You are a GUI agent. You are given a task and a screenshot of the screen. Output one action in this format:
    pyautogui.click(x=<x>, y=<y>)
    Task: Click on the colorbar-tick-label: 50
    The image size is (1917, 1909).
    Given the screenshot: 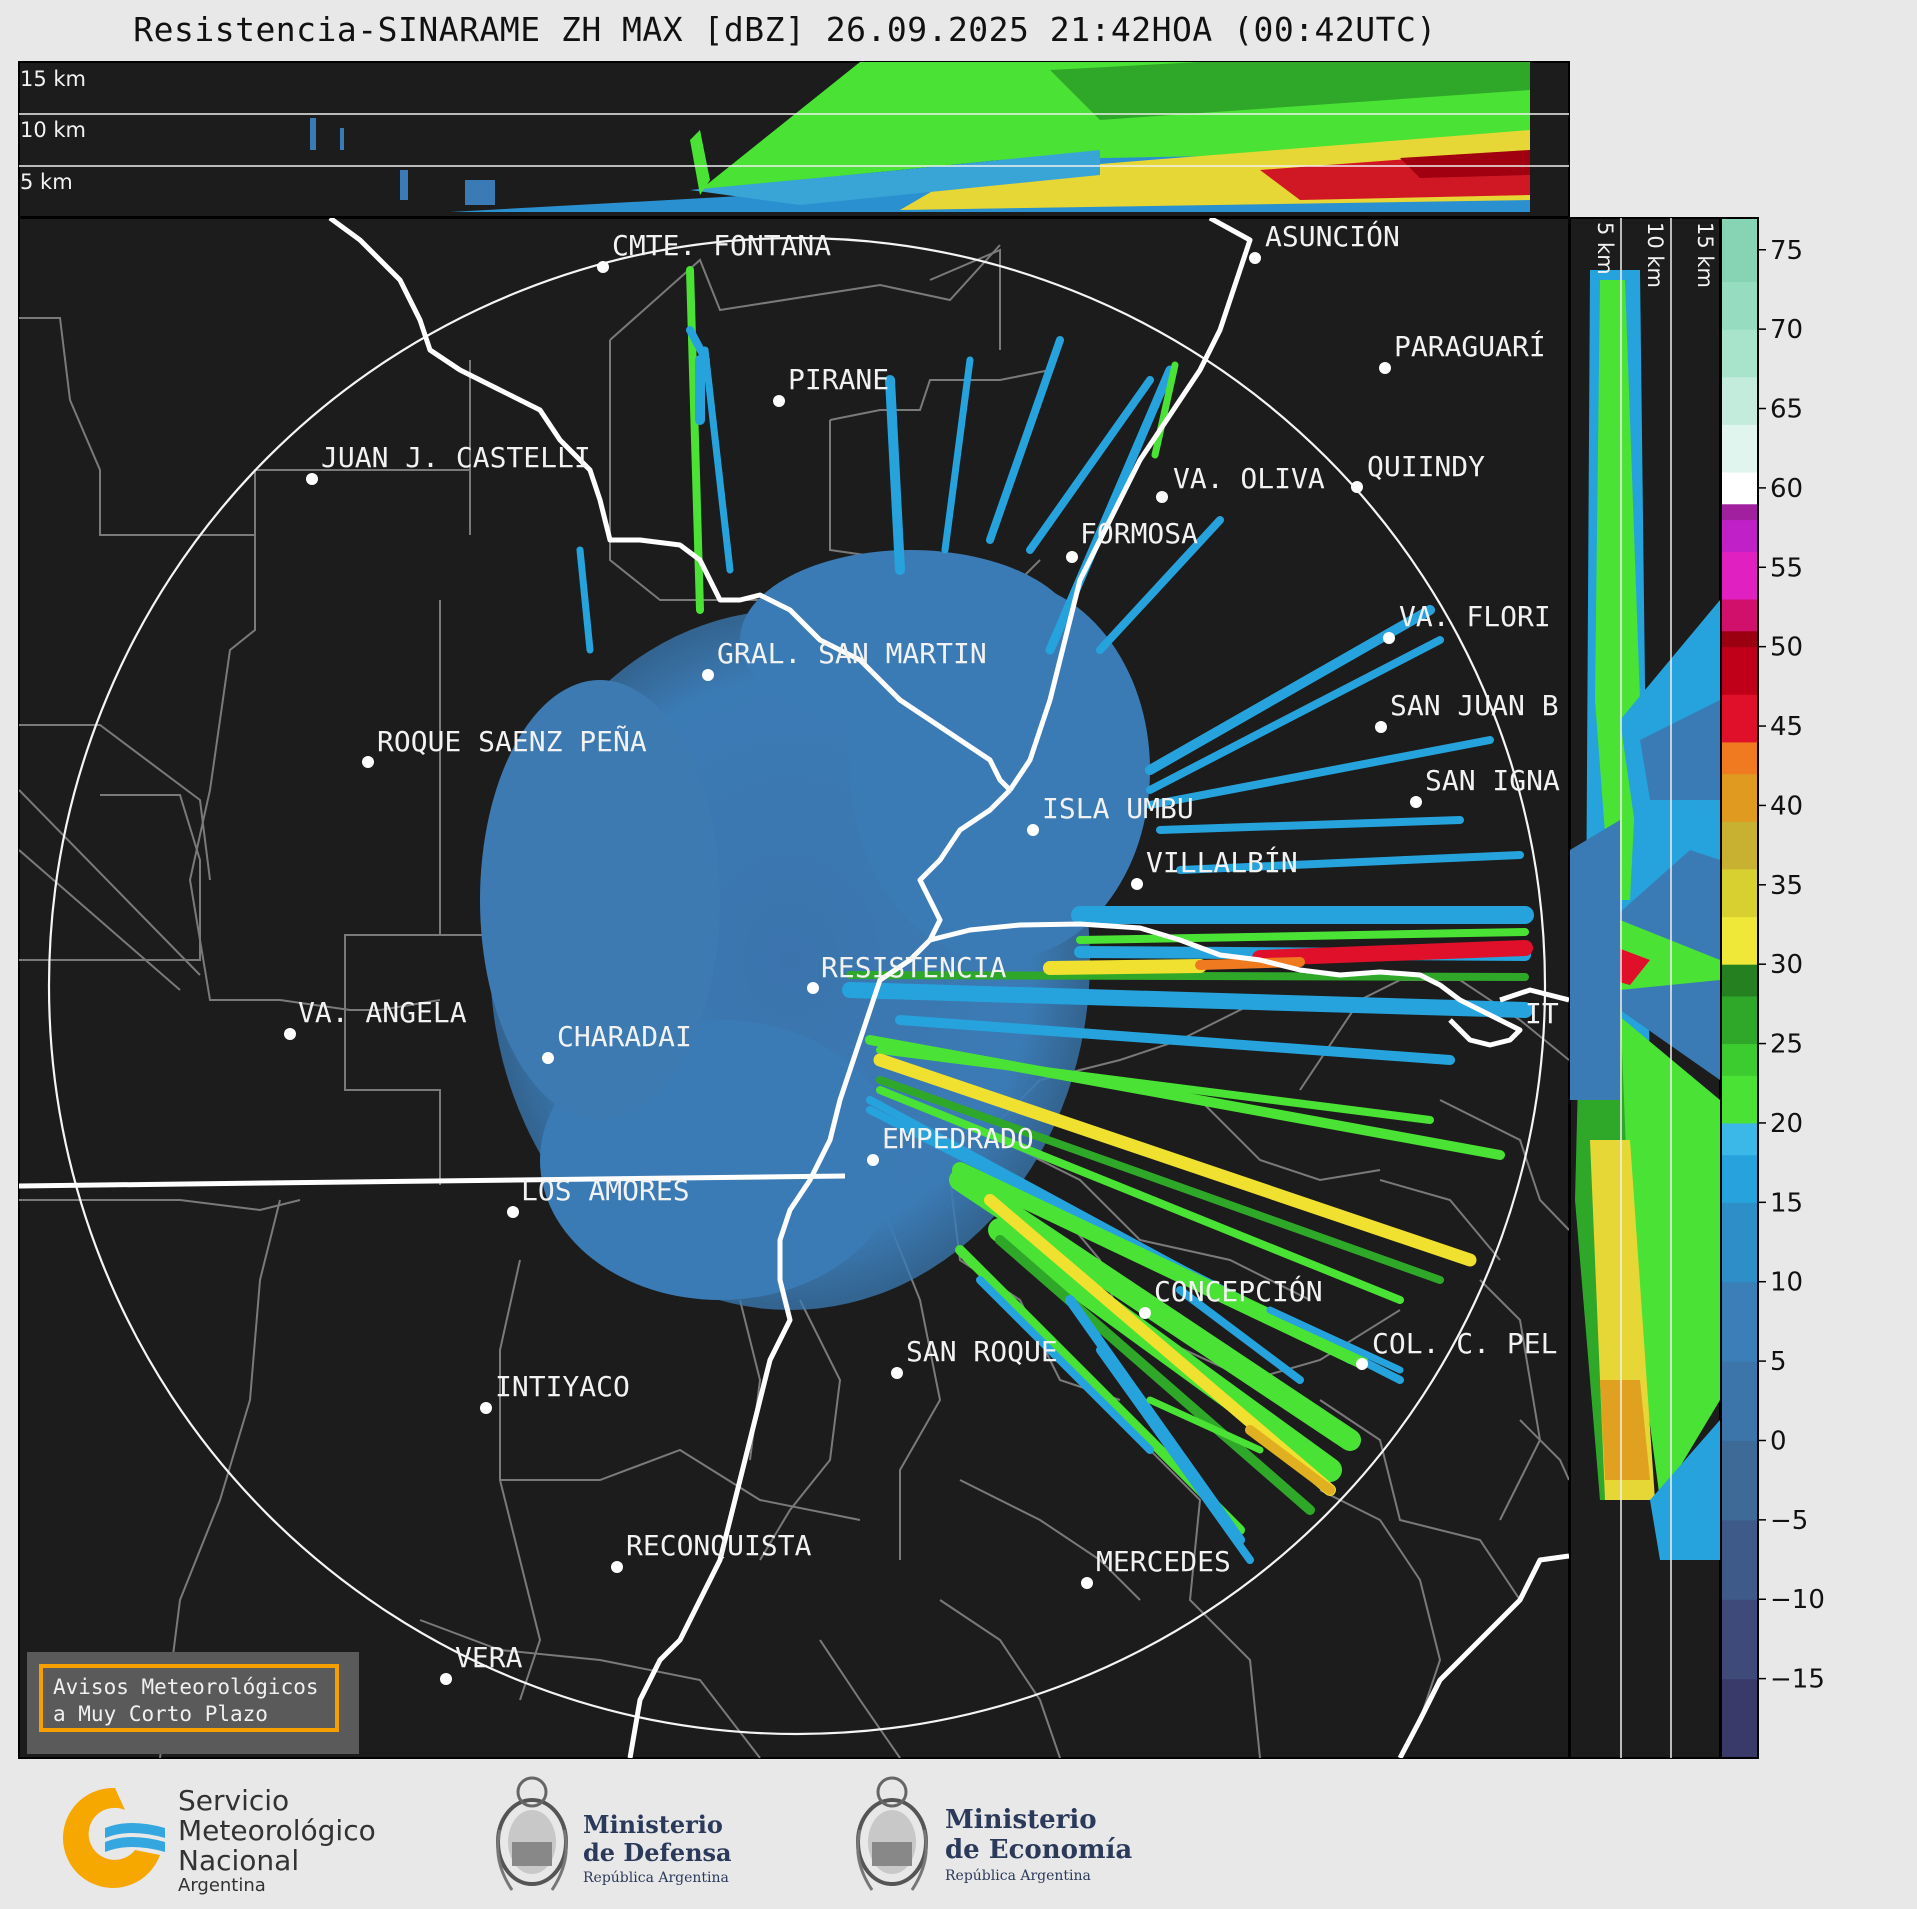 What is the action you would take?
    pyautogui.click(x=1786, y=648)
    